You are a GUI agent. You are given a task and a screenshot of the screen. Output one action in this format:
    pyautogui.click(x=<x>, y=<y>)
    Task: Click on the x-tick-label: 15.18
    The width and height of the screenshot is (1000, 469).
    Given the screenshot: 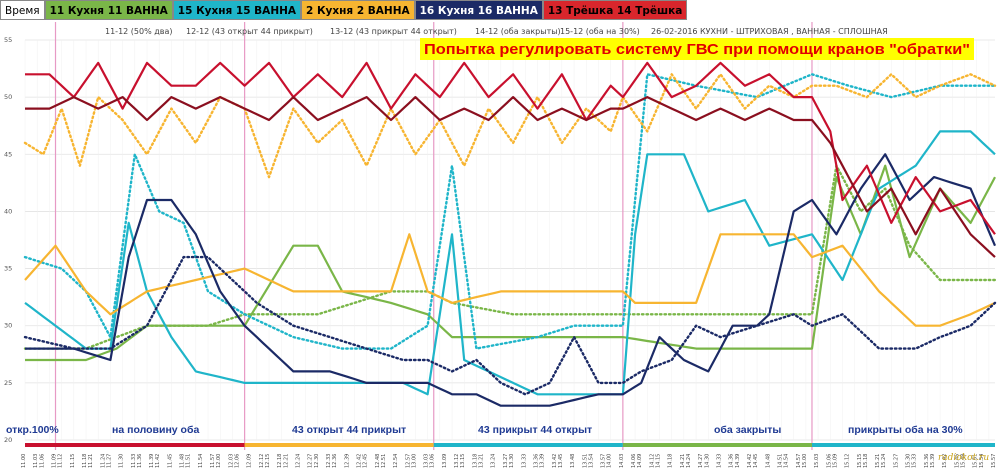 What is the action you would take?
    pyautogui.click(x=866, y=461)
    